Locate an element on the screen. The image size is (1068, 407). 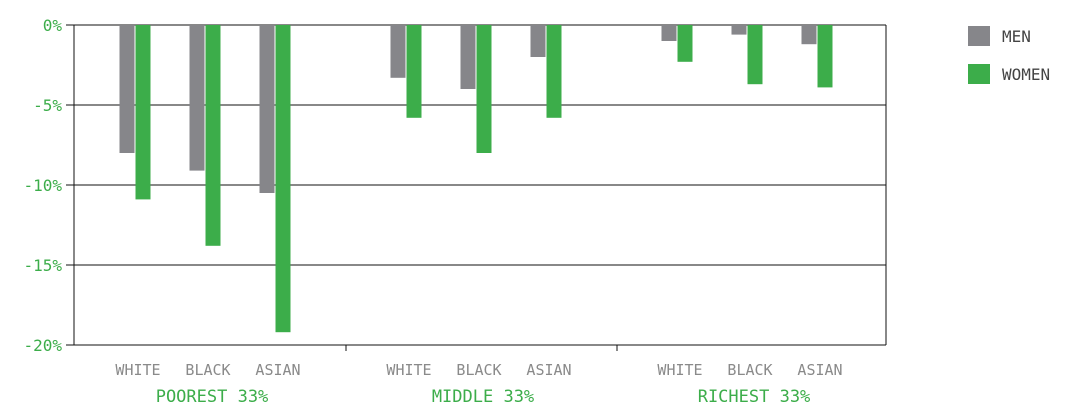
legend: MEN WOMEN is located at coordinates (1009, 55).